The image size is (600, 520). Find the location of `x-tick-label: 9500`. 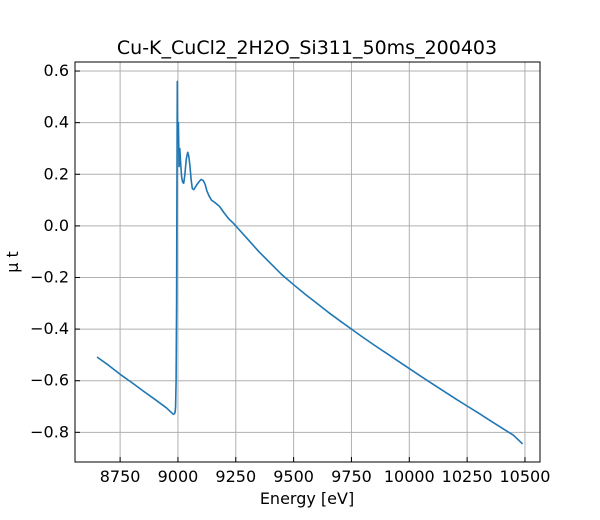

x-tick-label: 9500 is located at coordinates (293, 476).